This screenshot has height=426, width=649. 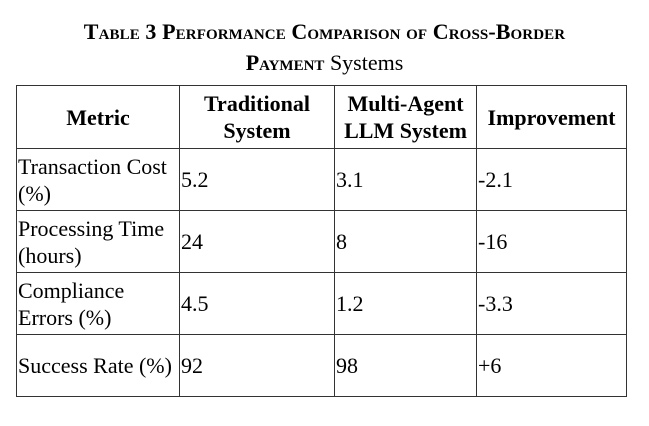 I want to click on header-improvement: Improvement, so click(x=551, y=117).